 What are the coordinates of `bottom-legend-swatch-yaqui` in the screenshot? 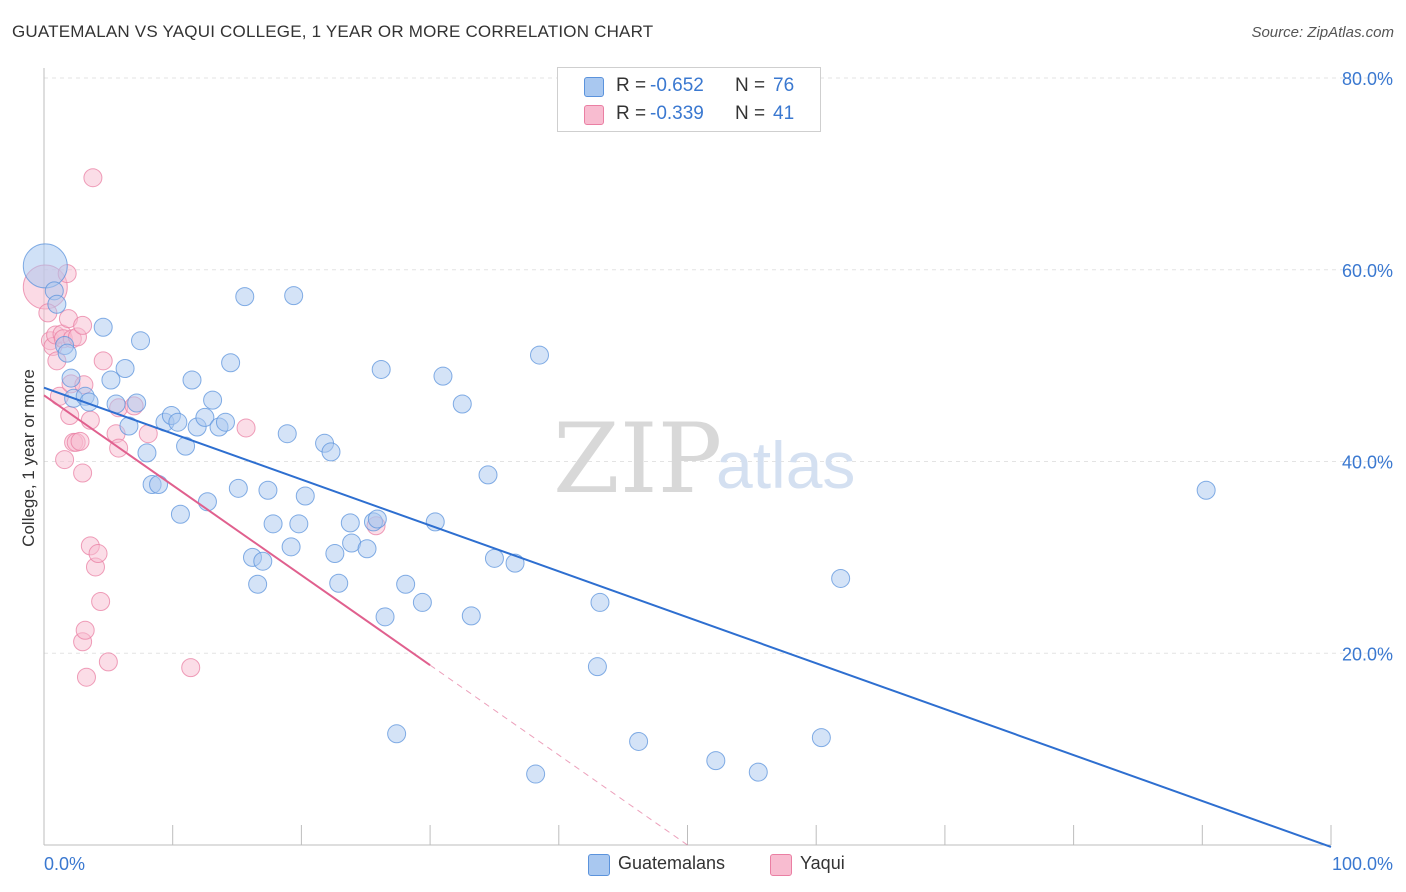 It's located at (781, 865).